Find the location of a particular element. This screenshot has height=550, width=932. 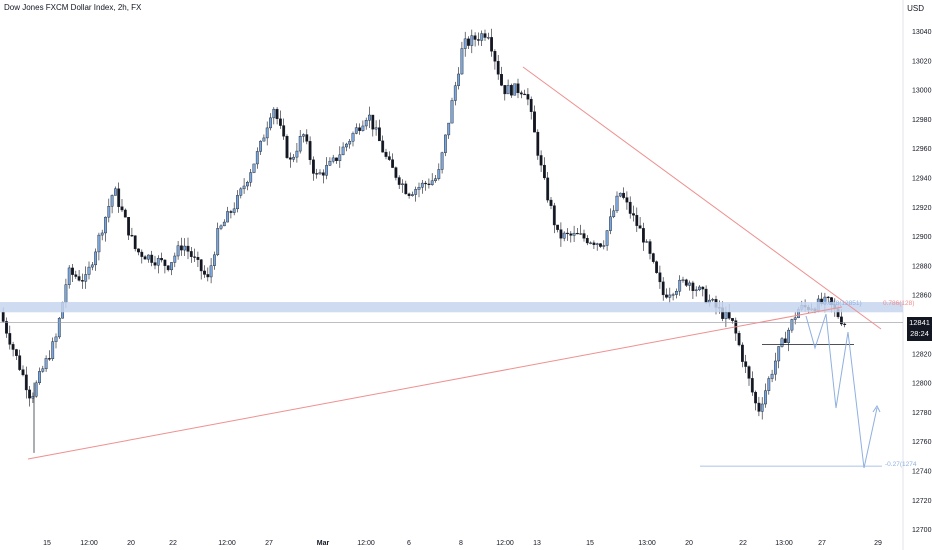

y-tick-label: 12740 is located at coordinates (922, 472).